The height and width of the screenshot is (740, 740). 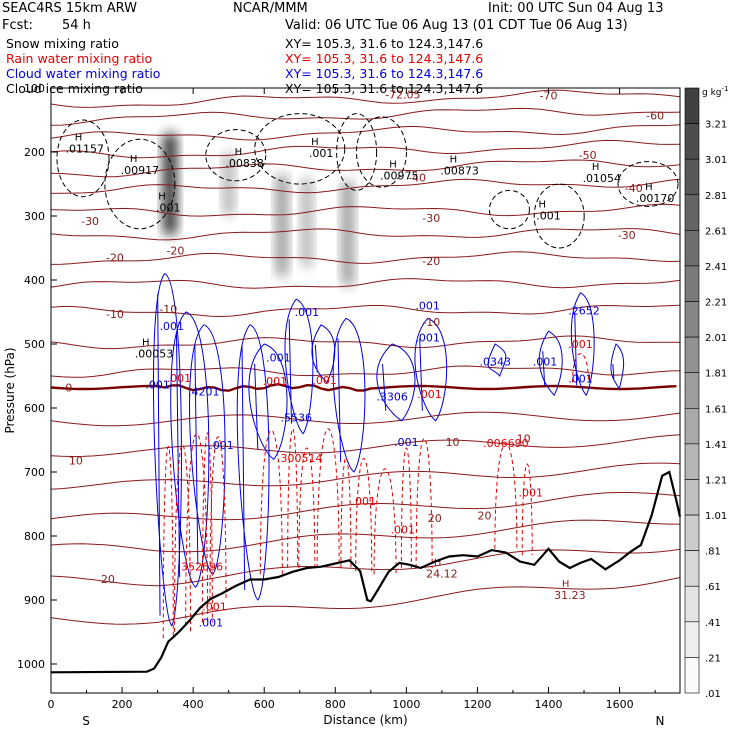 I want to click on colorbar-label: 3.01, so click(x=716, y=160).